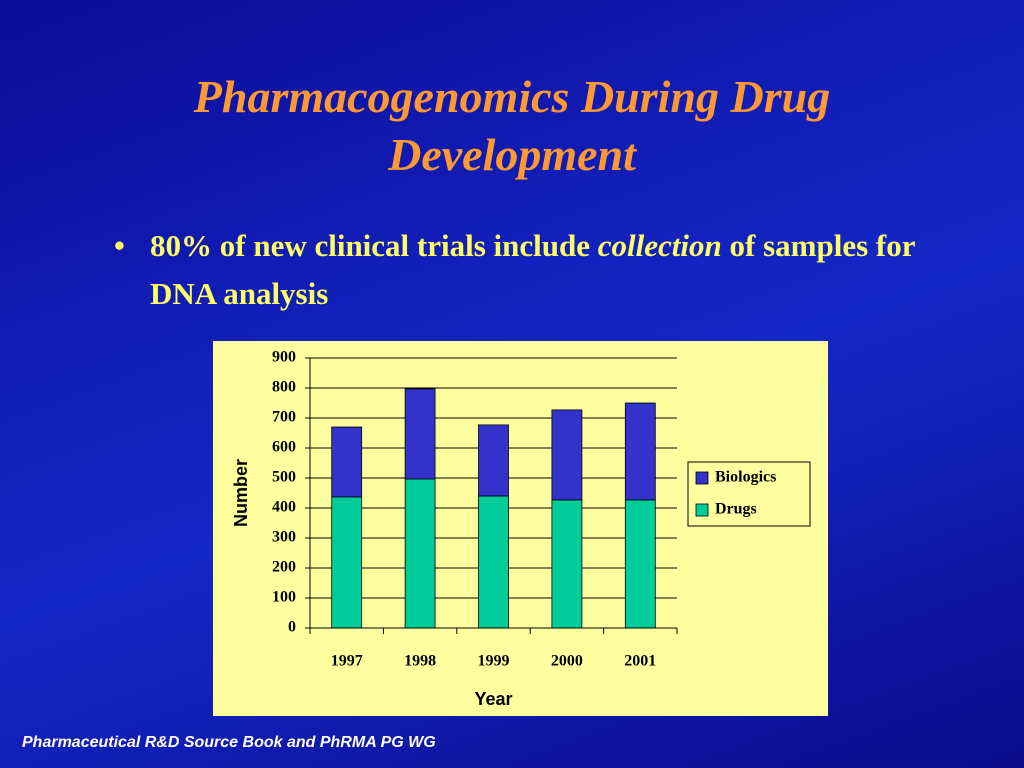  Describe the element at coordinates (284, 417) in the screenshot. I see `y-tick-label: 700` at that location.